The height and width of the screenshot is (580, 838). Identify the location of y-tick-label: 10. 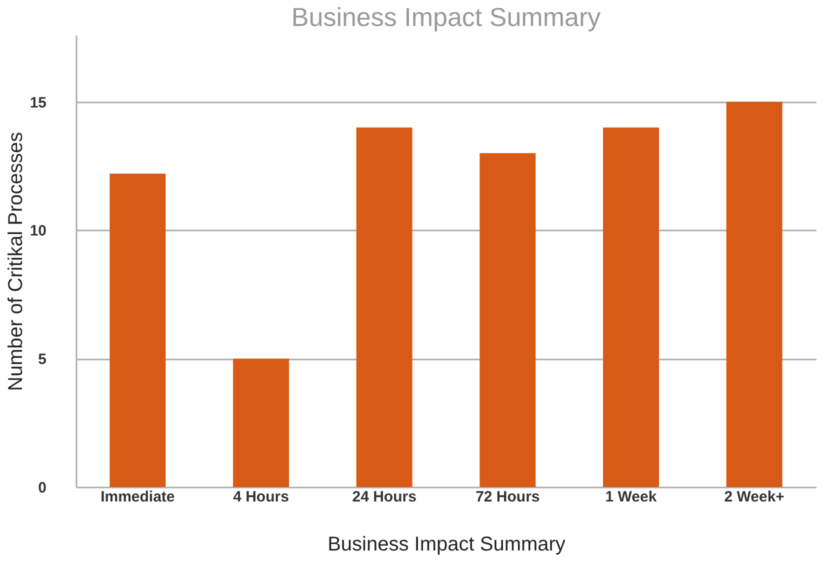
(38, 231).